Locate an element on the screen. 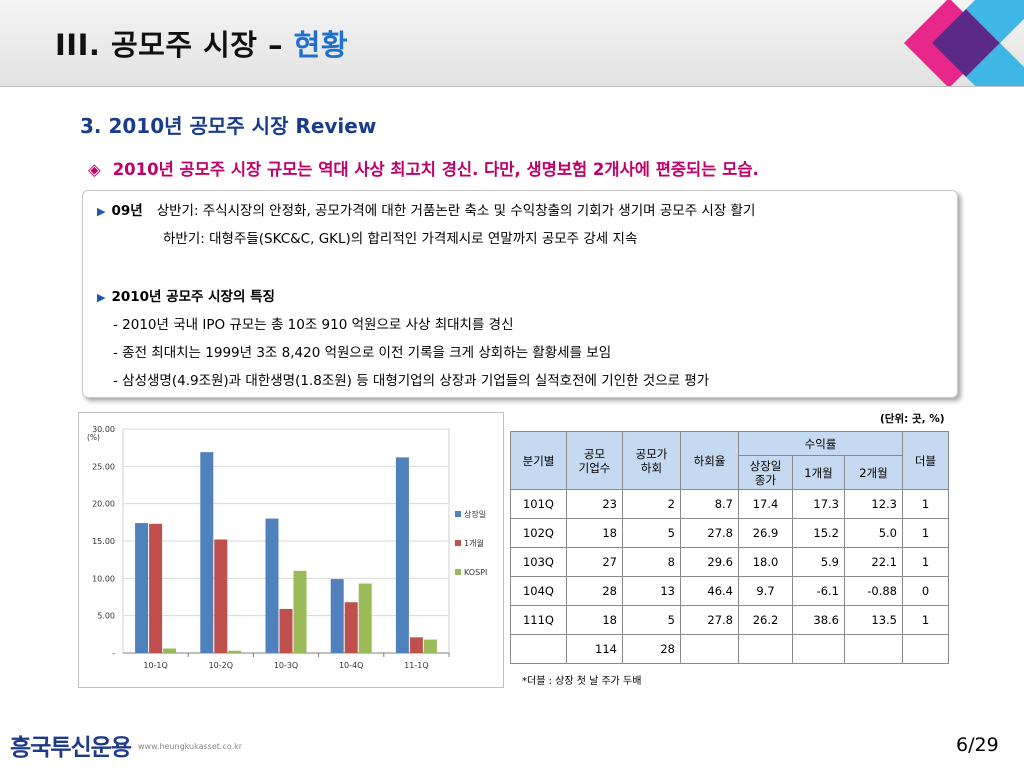 The width and height of the screenshot is (1024, 768). table-unit-label: (단위: 곳, %) is located at coordinates (912, 419).